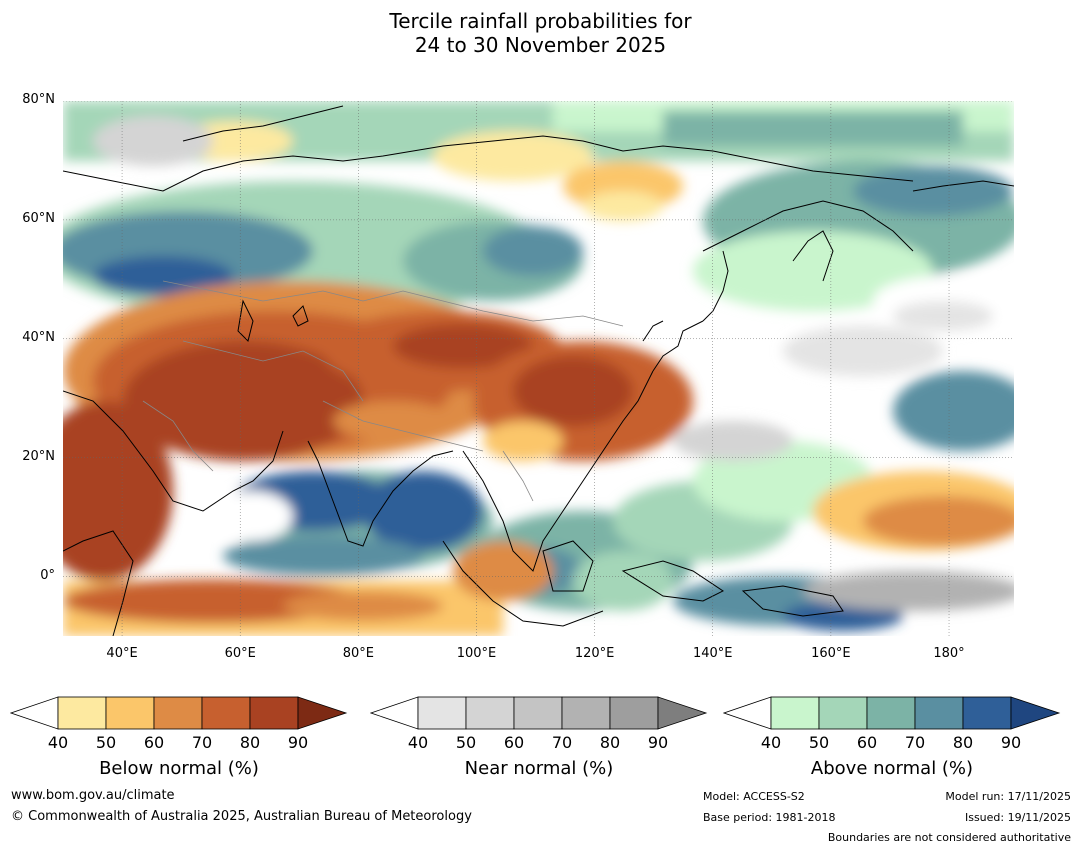 This screenshot has height=850, width=1081. Describe the element at coordinates (38, 218) in the screenshot. I see `latitude-label: 60°N` at that location.